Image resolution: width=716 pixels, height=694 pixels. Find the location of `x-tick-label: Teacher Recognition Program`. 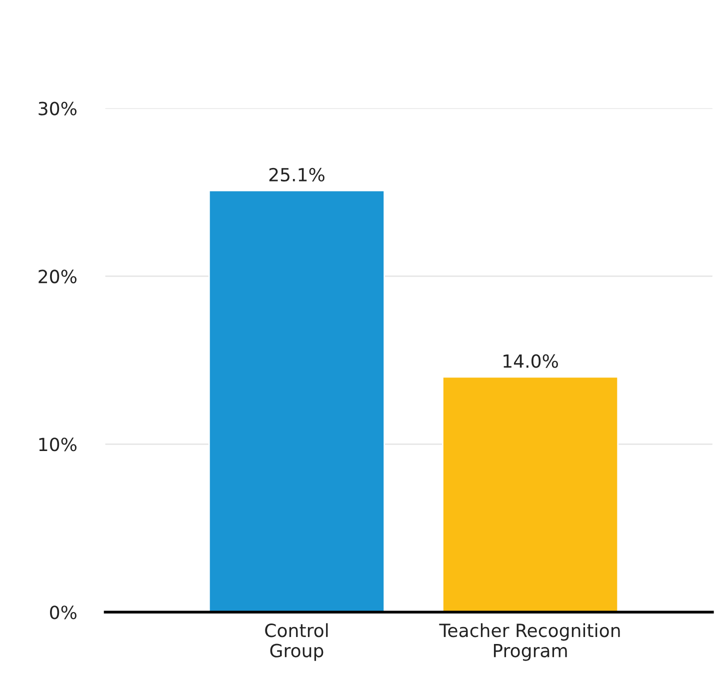

x-tick-label: Teacher Recognition Program is located at coordinates (529, 642).